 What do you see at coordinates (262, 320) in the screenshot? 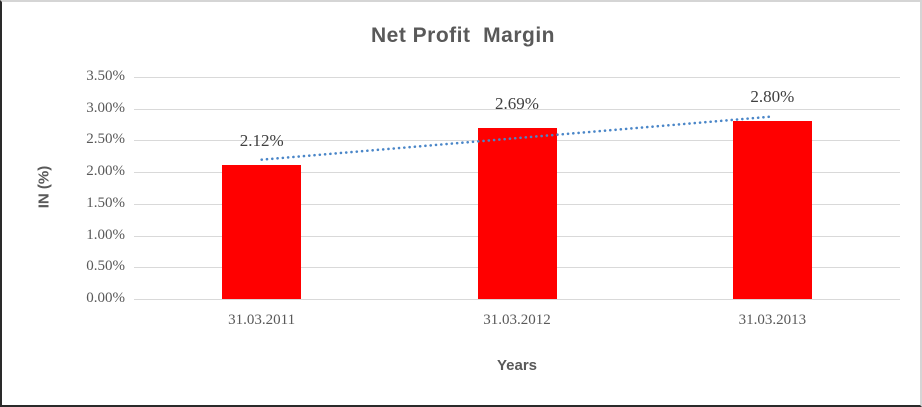
I see `x-tick-label: 31.03.2011` at bounding box center [262, 320].